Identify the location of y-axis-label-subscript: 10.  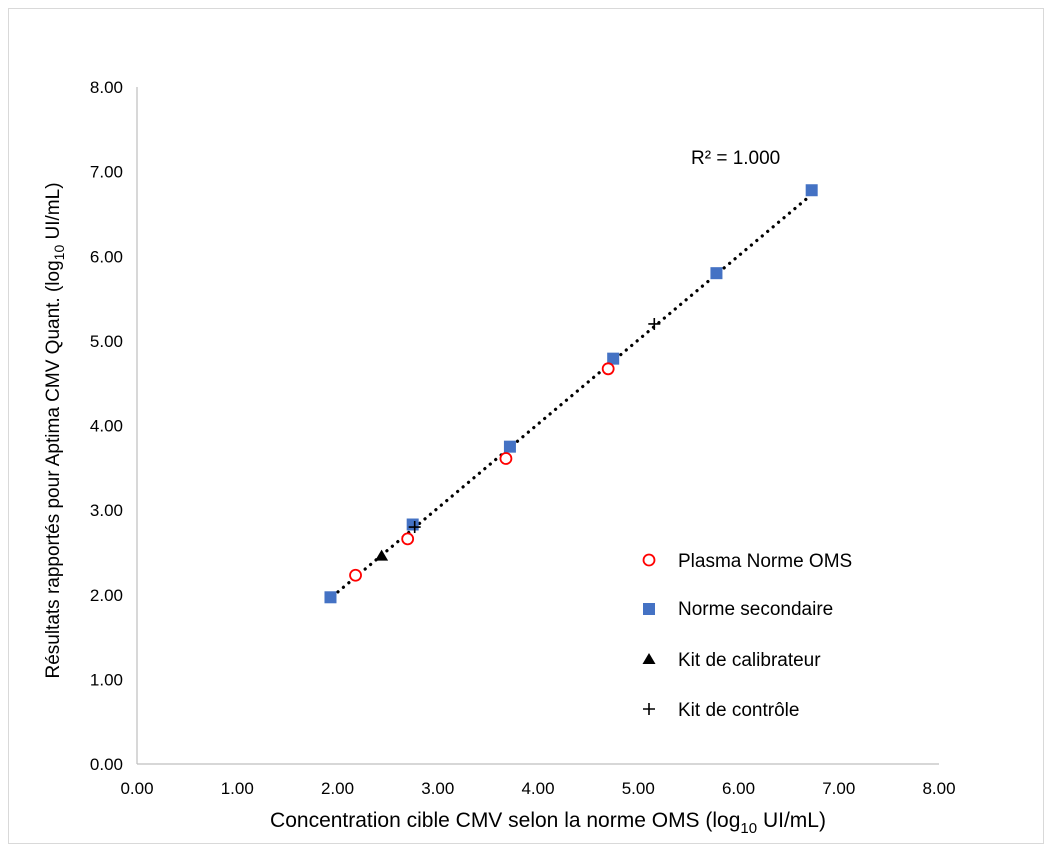
(59, 253).